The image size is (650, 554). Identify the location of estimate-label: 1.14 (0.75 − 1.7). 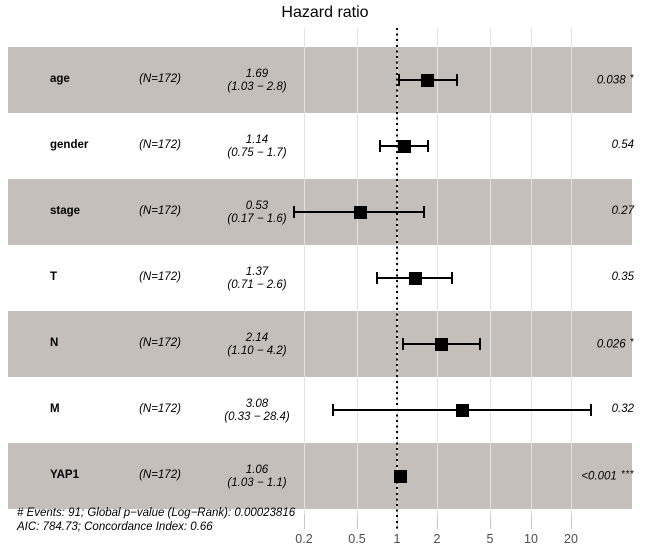
(257, 146).